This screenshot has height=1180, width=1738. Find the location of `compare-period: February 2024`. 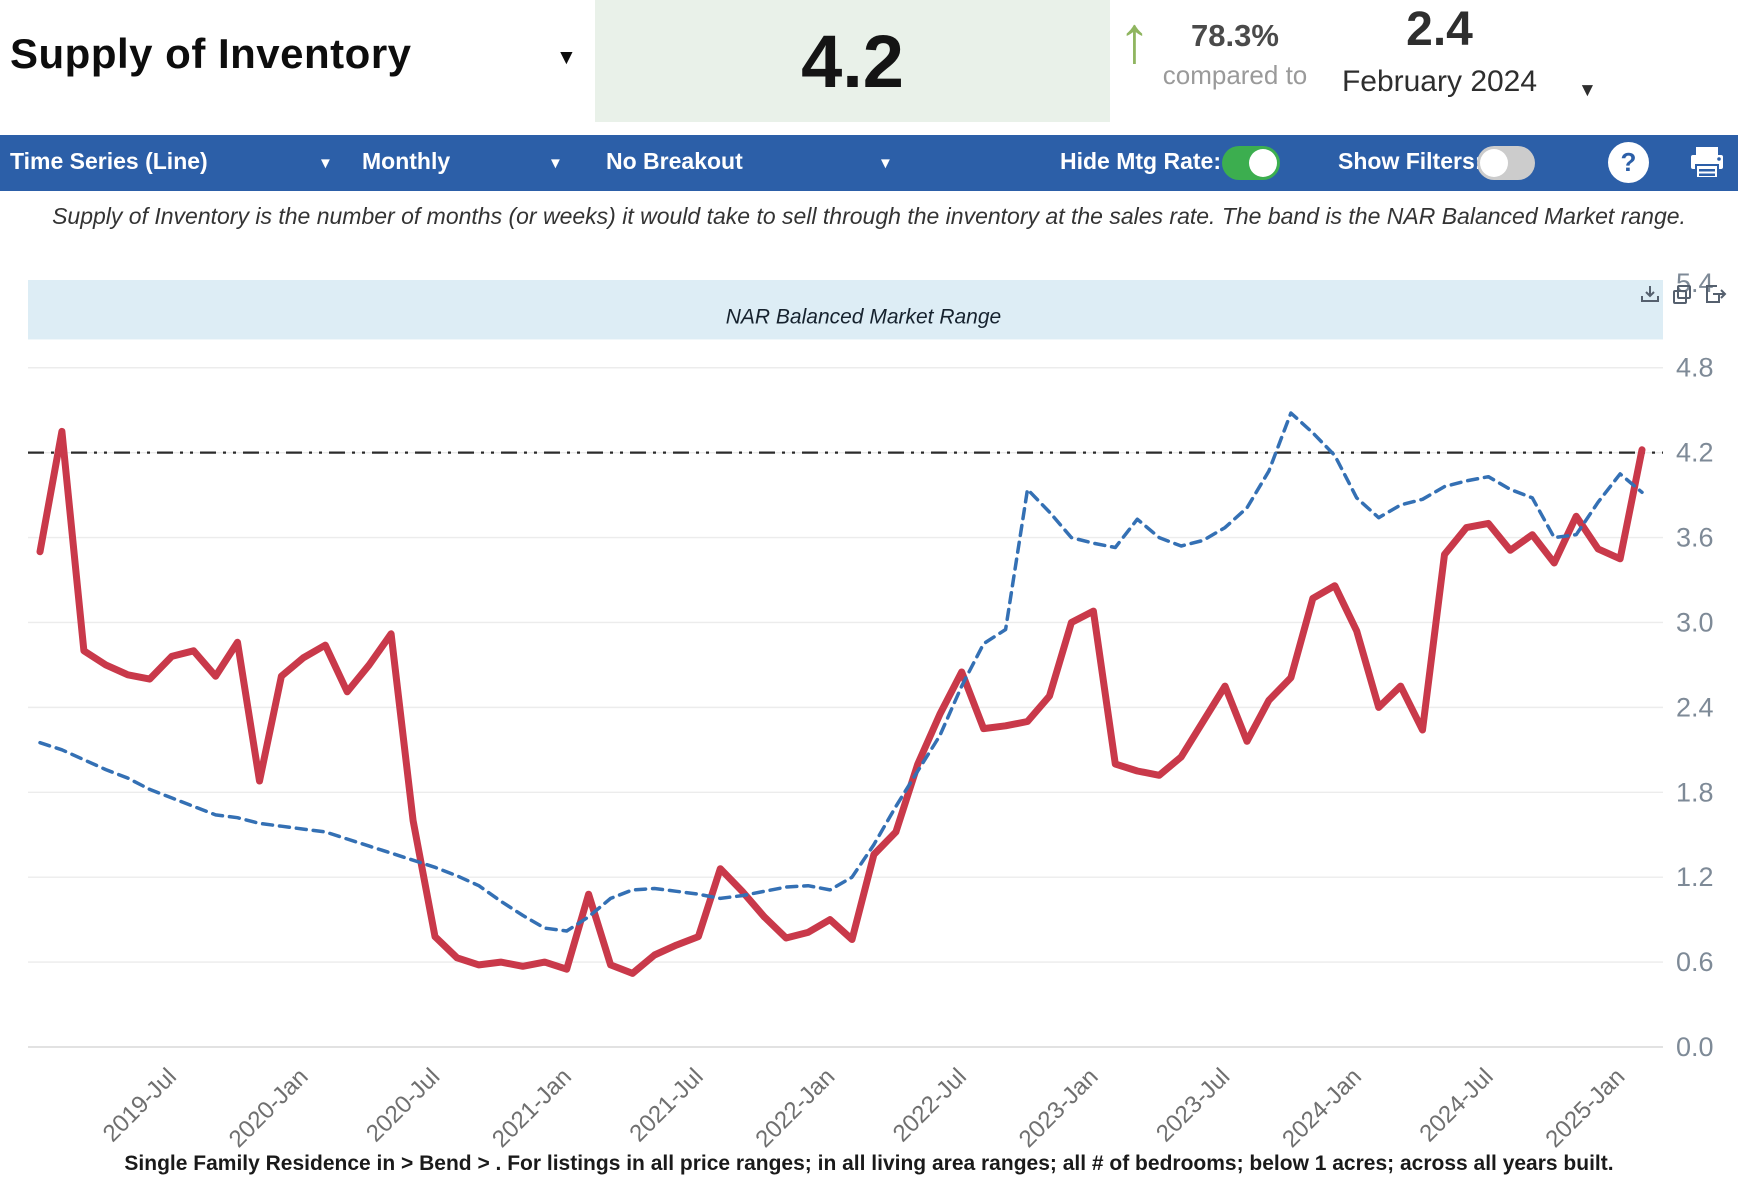

compare-period: February 2024 is located at coordinates (1439, 81).